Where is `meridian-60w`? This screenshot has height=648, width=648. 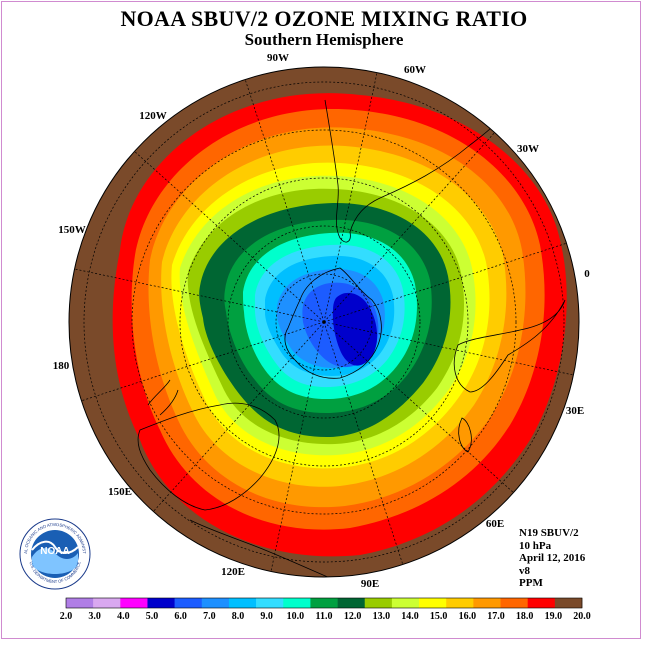
meridian-60w is located at coordinates (409, 227).